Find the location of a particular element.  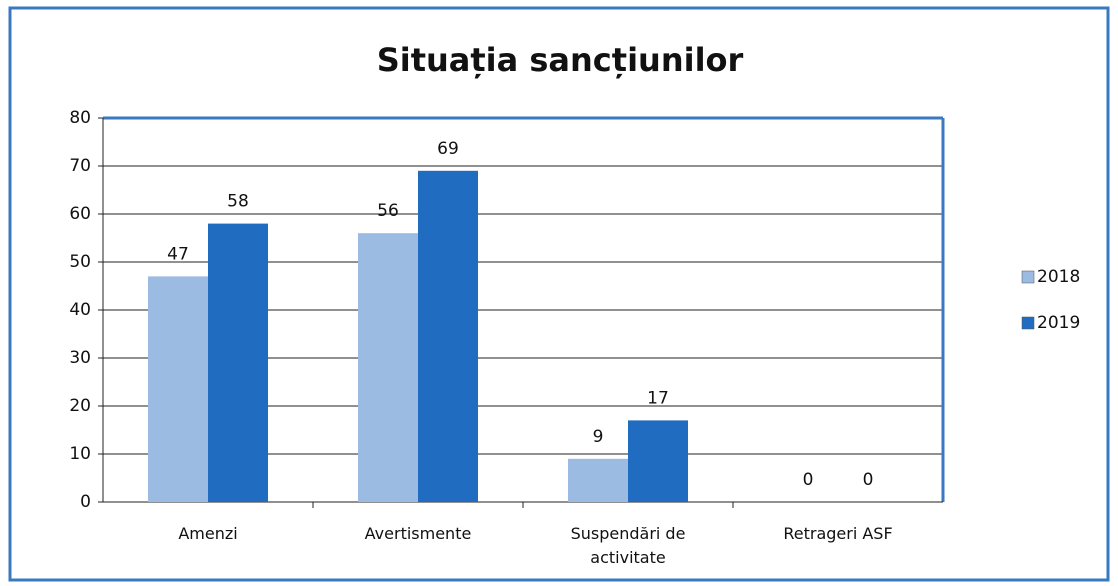

y-tick-label: 0 is located at coordinates (85, 502).